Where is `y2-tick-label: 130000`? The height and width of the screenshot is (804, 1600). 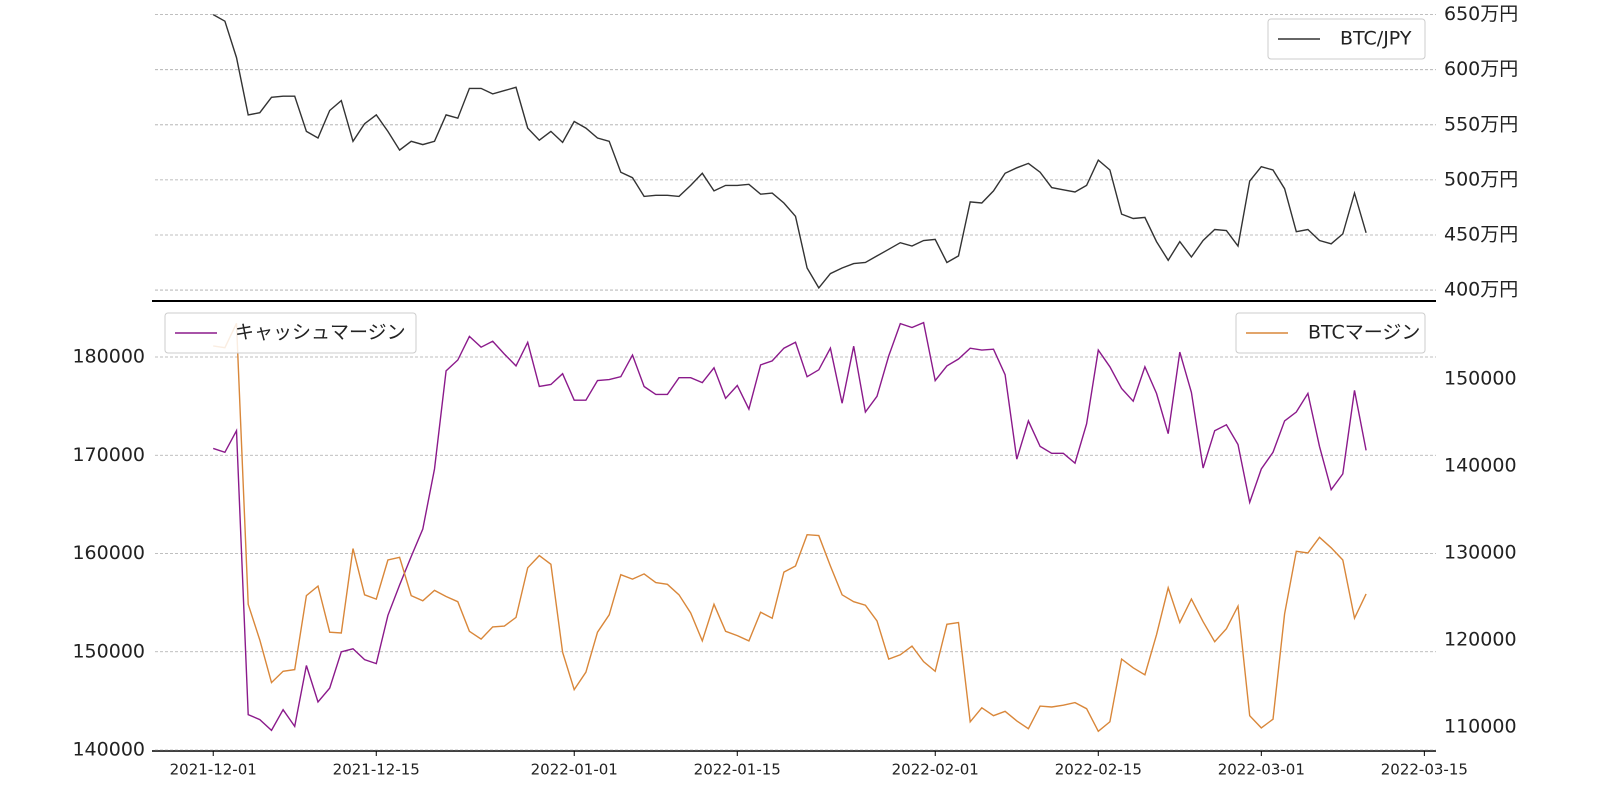
y2-tick-label: 130000 is located at coordinates (1480, 552).